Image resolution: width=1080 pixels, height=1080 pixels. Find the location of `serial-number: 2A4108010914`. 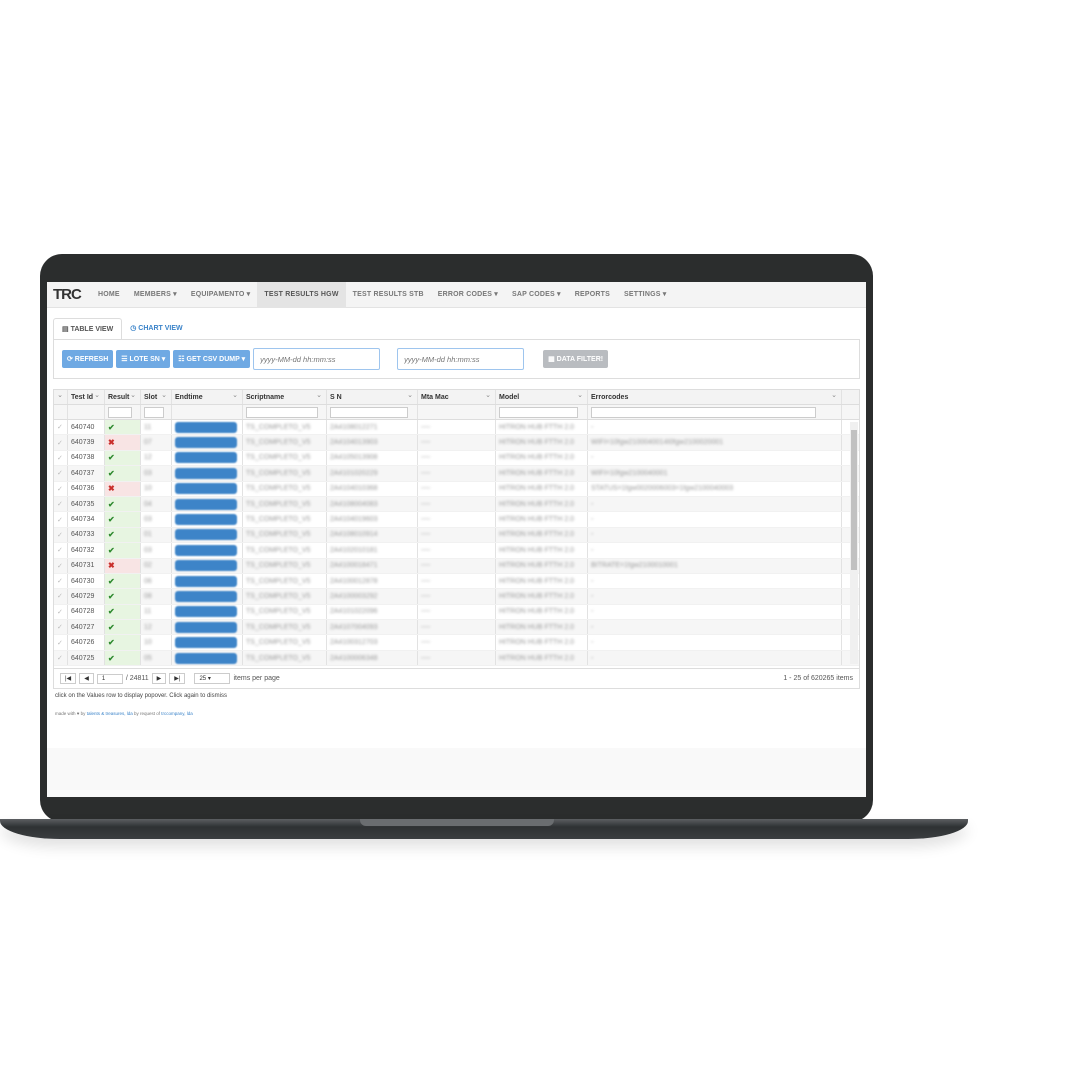

serial-number: 2A4108010914 is located at coordinates (354, 535).